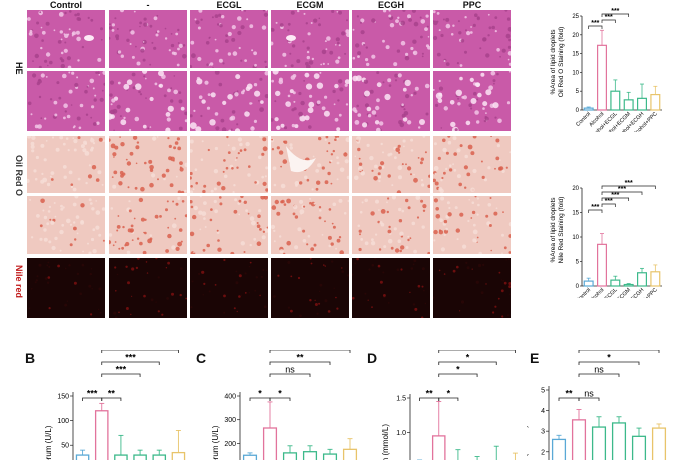 The image size is (674, 460). What do you see at coordinates (477, 351) in the screenshot?
I see `sig-bracket` at bounding box center [477, 351].